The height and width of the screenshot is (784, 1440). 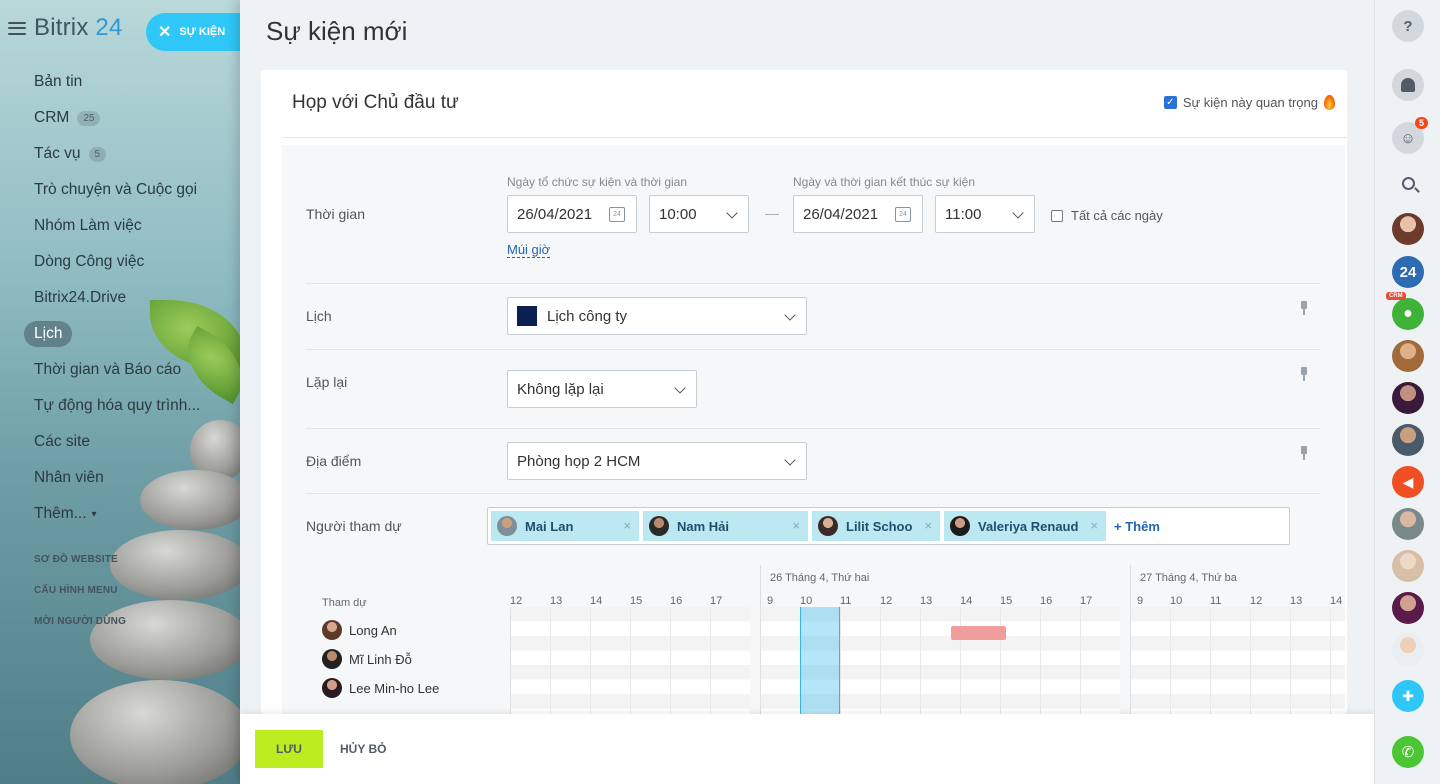 I want to click on tasks-badge: 5, so click(x=97, y=154).